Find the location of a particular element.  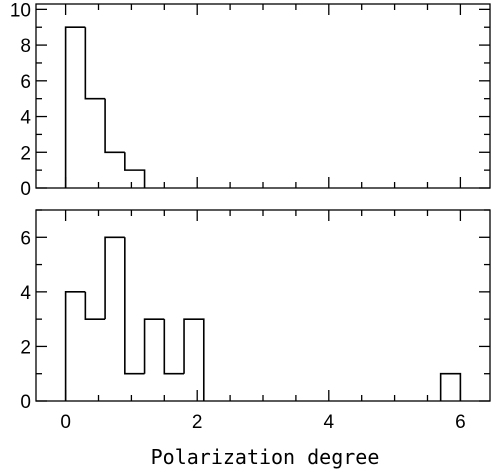

bottom-x-tick-label: 4 is located at coordinates (329, 422).